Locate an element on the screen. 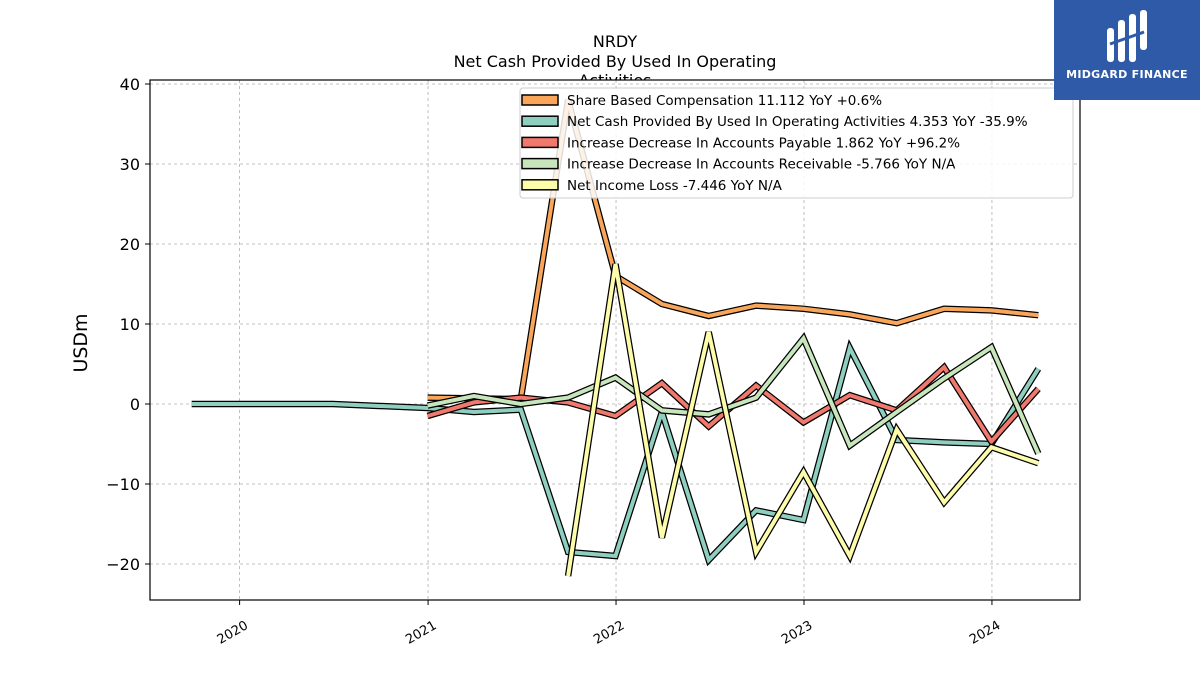  brand-name: MIDGARD FINANCE is located at coordinates (1127, 74).